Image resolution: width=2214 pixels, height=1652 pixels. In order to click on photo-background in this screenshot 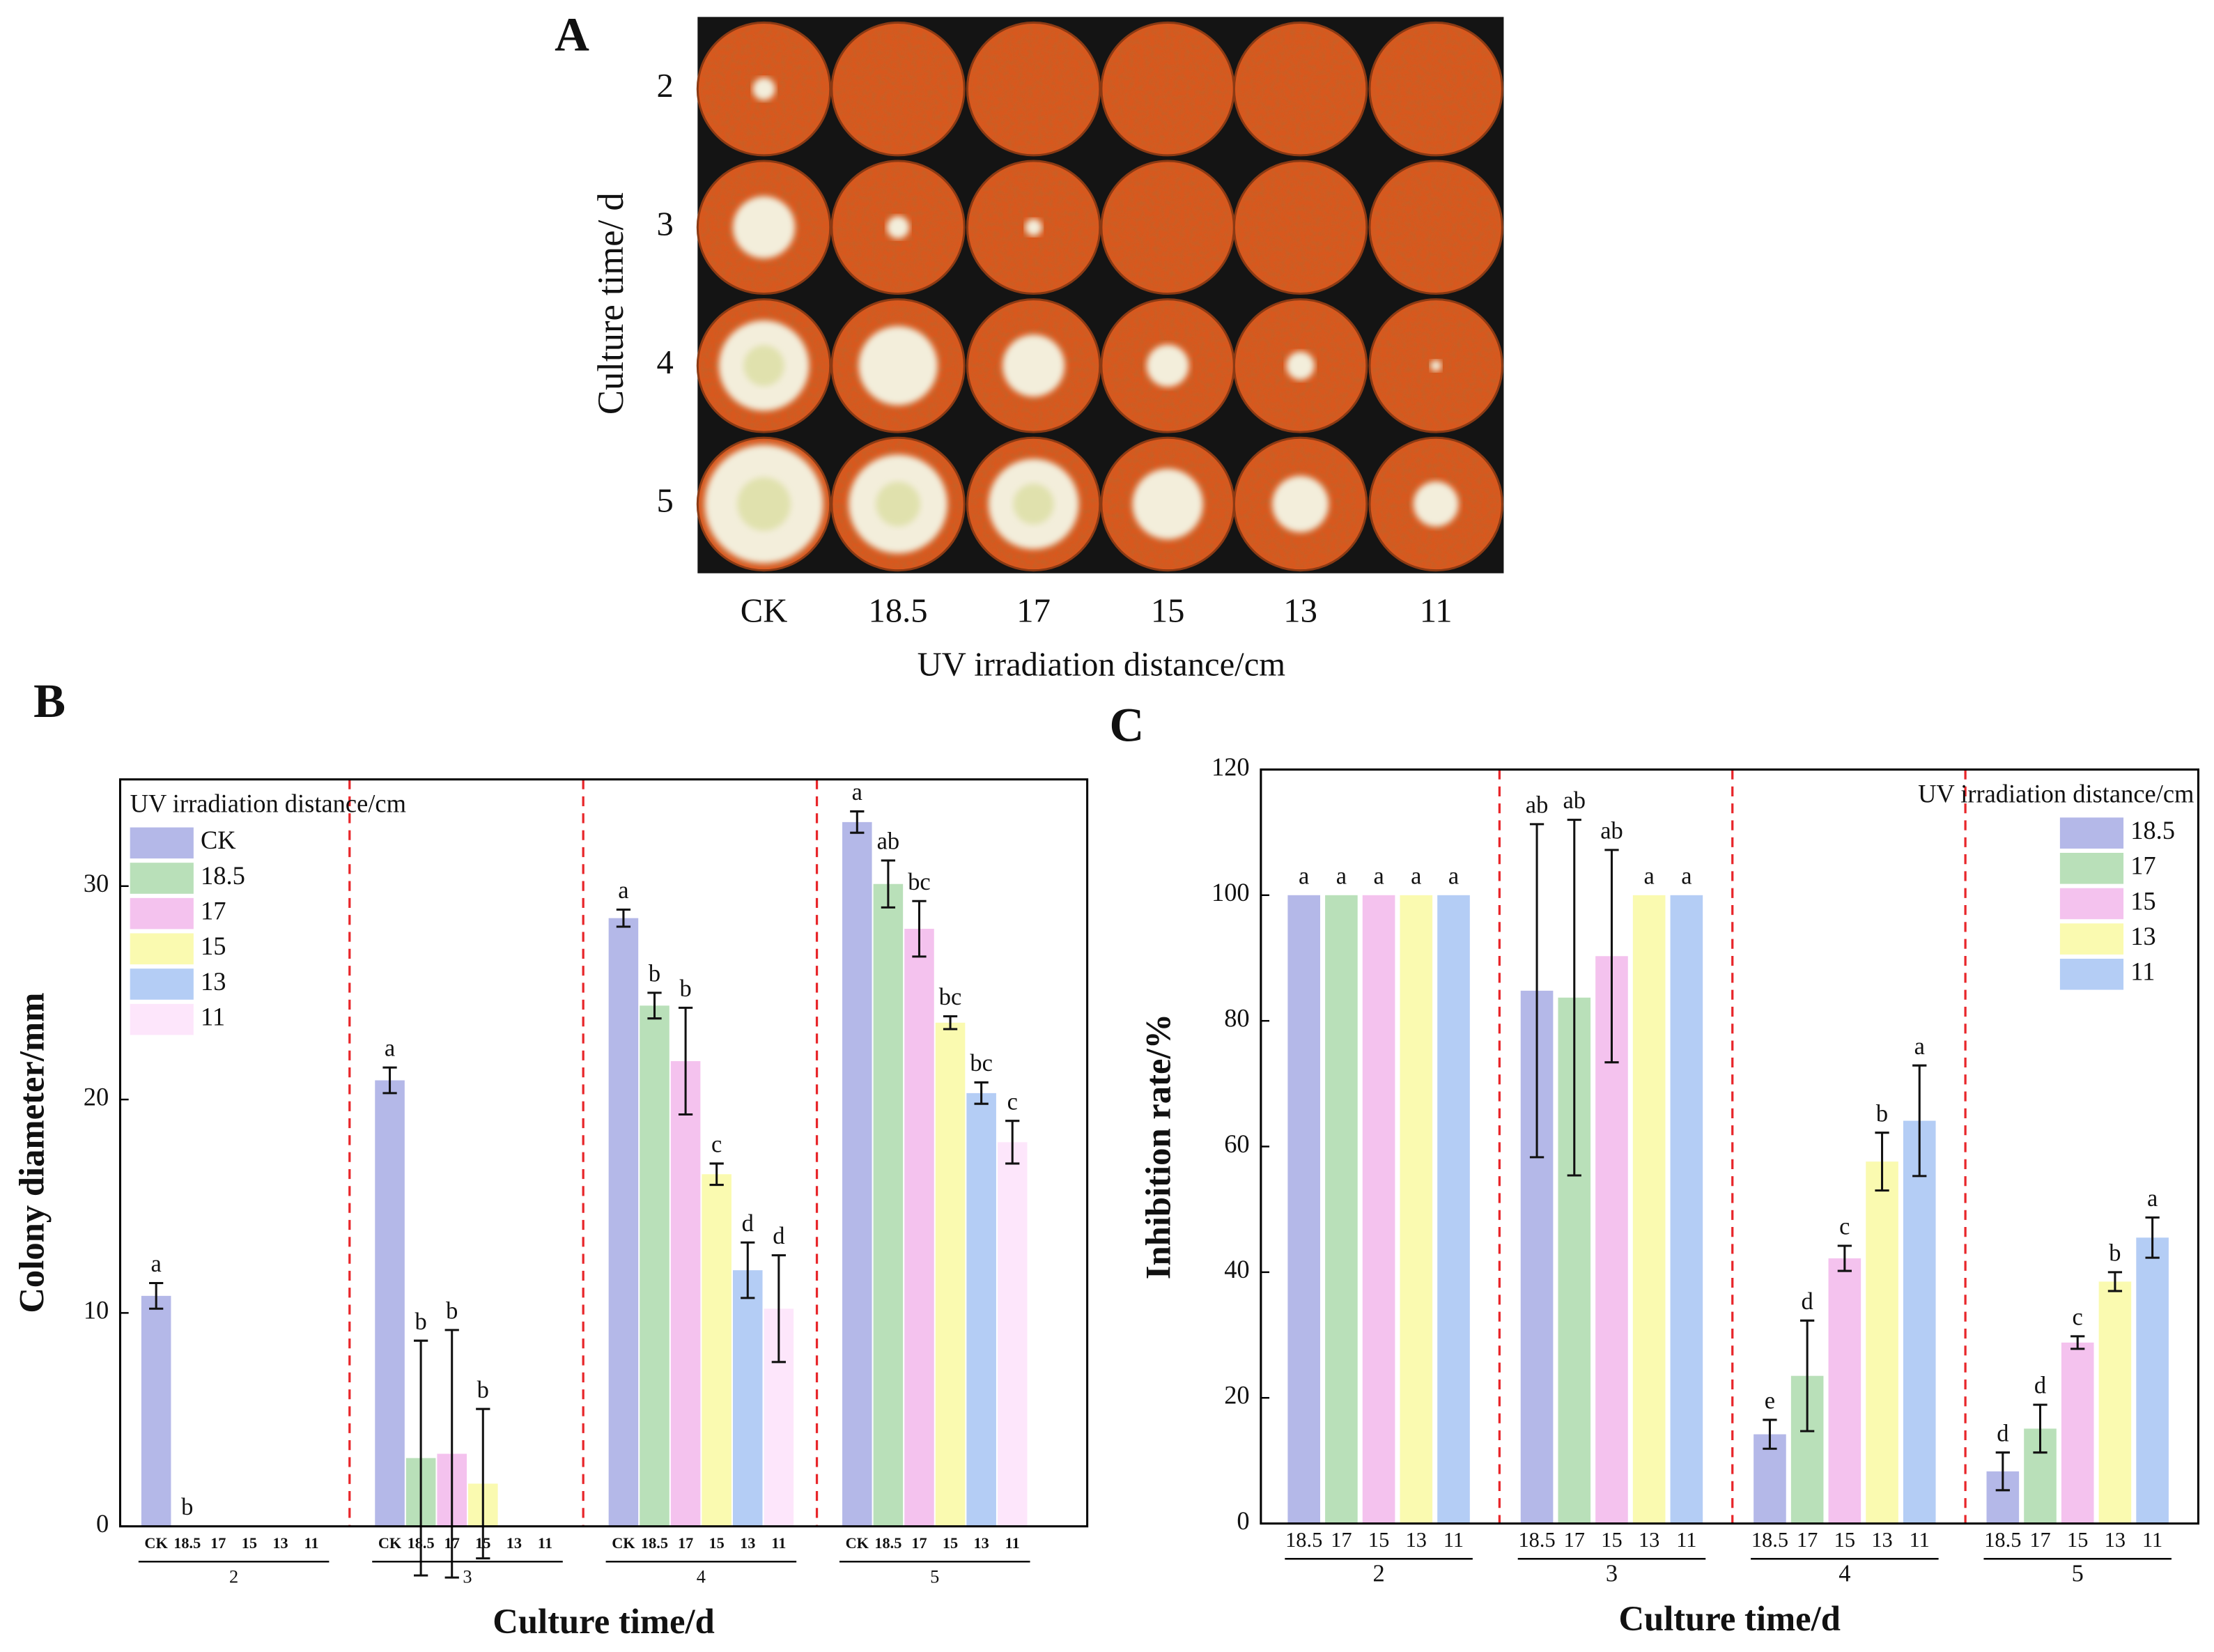, I will do `click(1100, 295)`.